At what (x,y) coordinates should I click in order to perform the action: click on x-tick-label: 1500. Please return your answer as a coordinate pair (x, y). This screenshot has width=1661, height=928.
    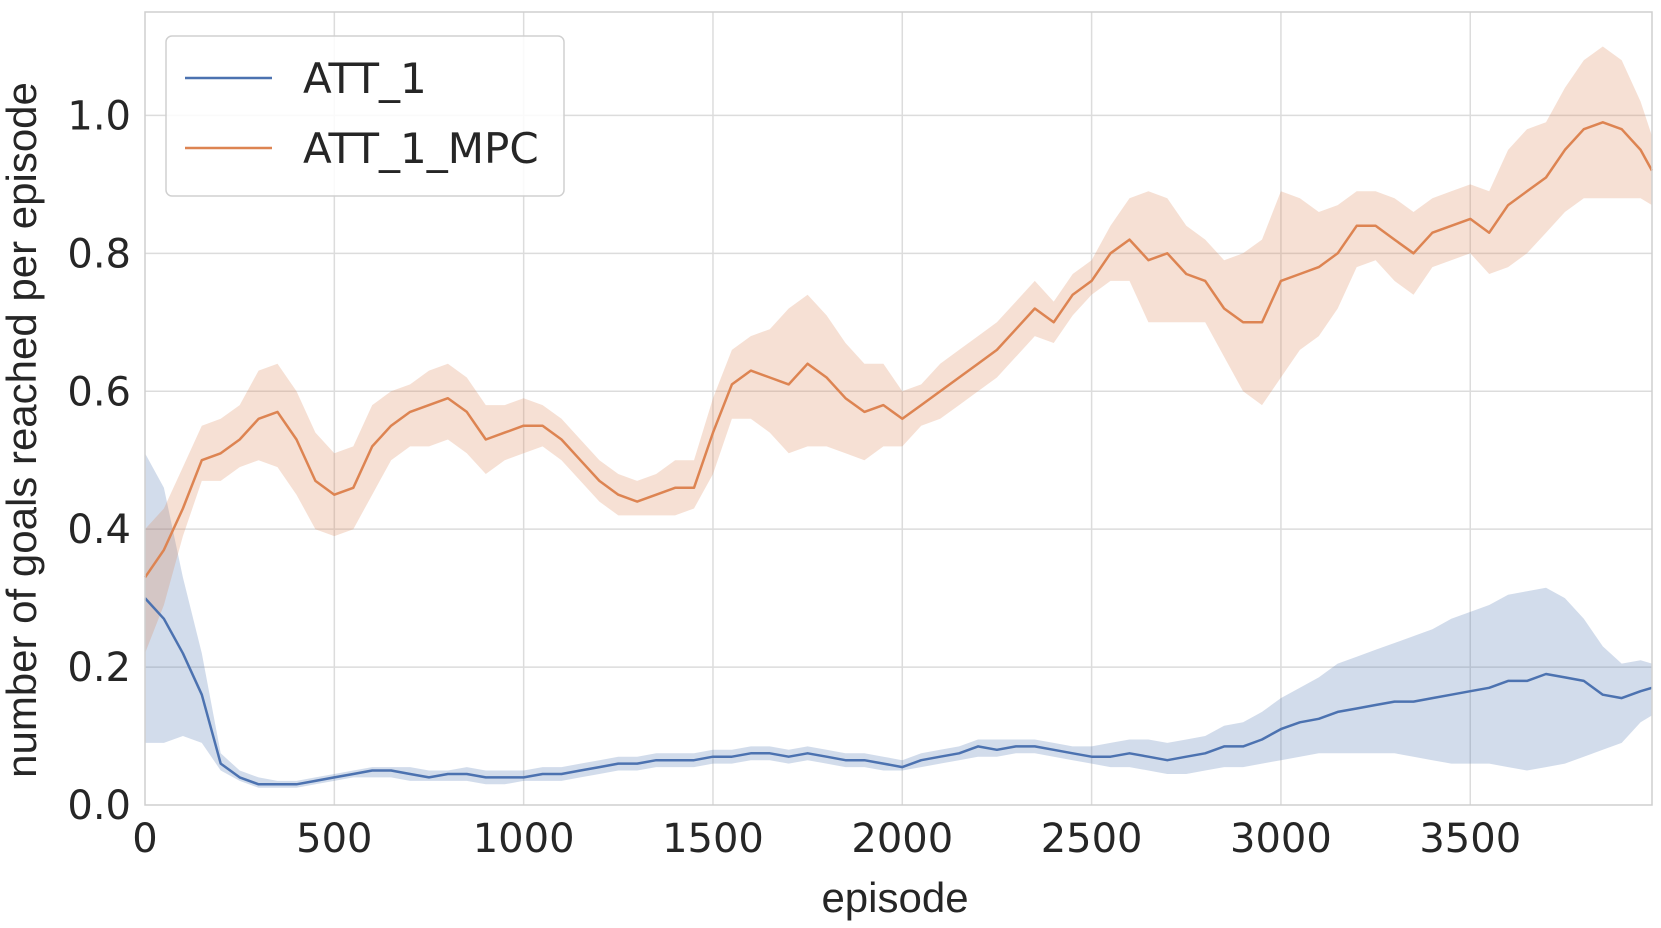
    Looking at the image, I should click on (713, 839).